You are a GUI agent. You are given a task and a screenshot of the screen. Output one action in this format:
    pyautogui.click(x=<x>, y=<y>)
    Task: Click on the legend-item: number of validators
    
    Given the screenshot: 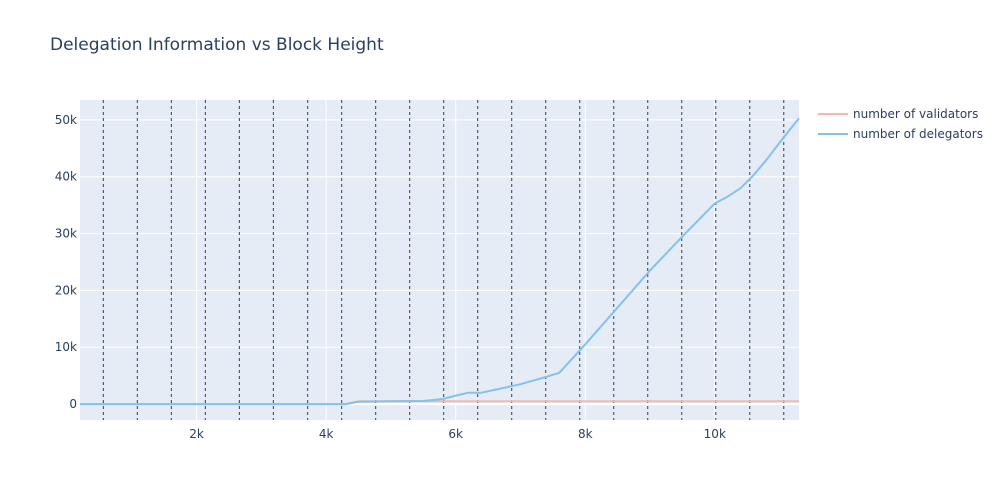 What is the action you would take?
    pyautogui.click(x=898, y=114)
    